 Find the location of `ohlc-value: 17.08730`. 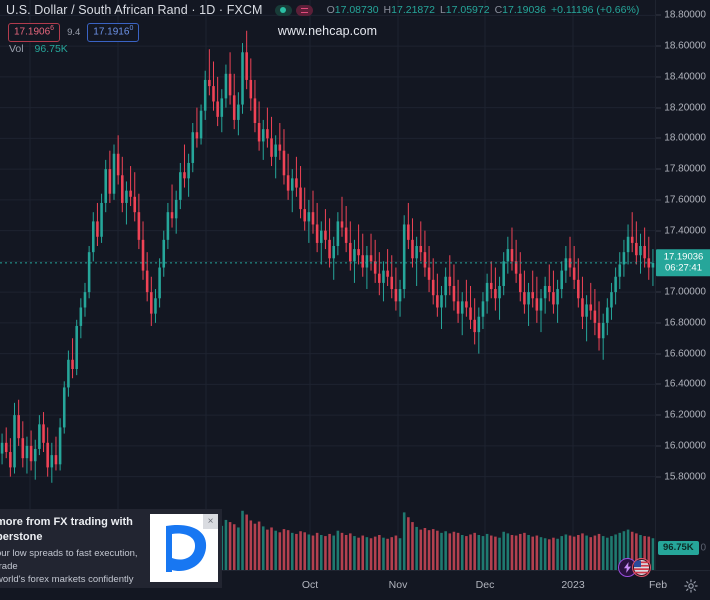

ohlc-value: 17.08730 is located at coordinates (356, 10).